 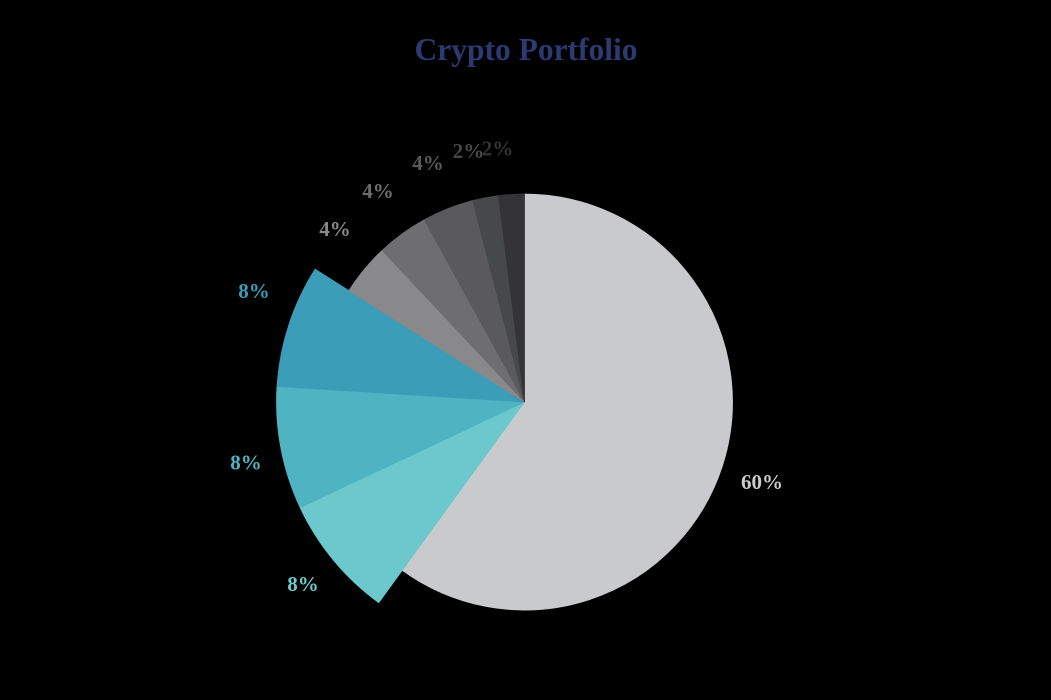 I want to click on chart-title: Crypto Portfolio, so click(x=526, y=49).